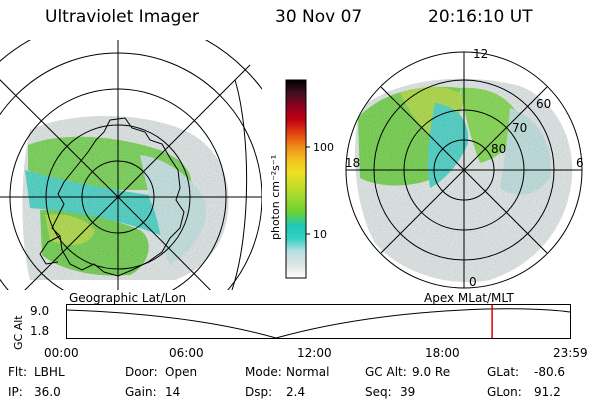 This screenshot has width=600, height=400. What do you see at coordinates (40, 331) in the screenshot?
I see `timeline-y-label-min: 1.8` at bounding box center [40, 331].